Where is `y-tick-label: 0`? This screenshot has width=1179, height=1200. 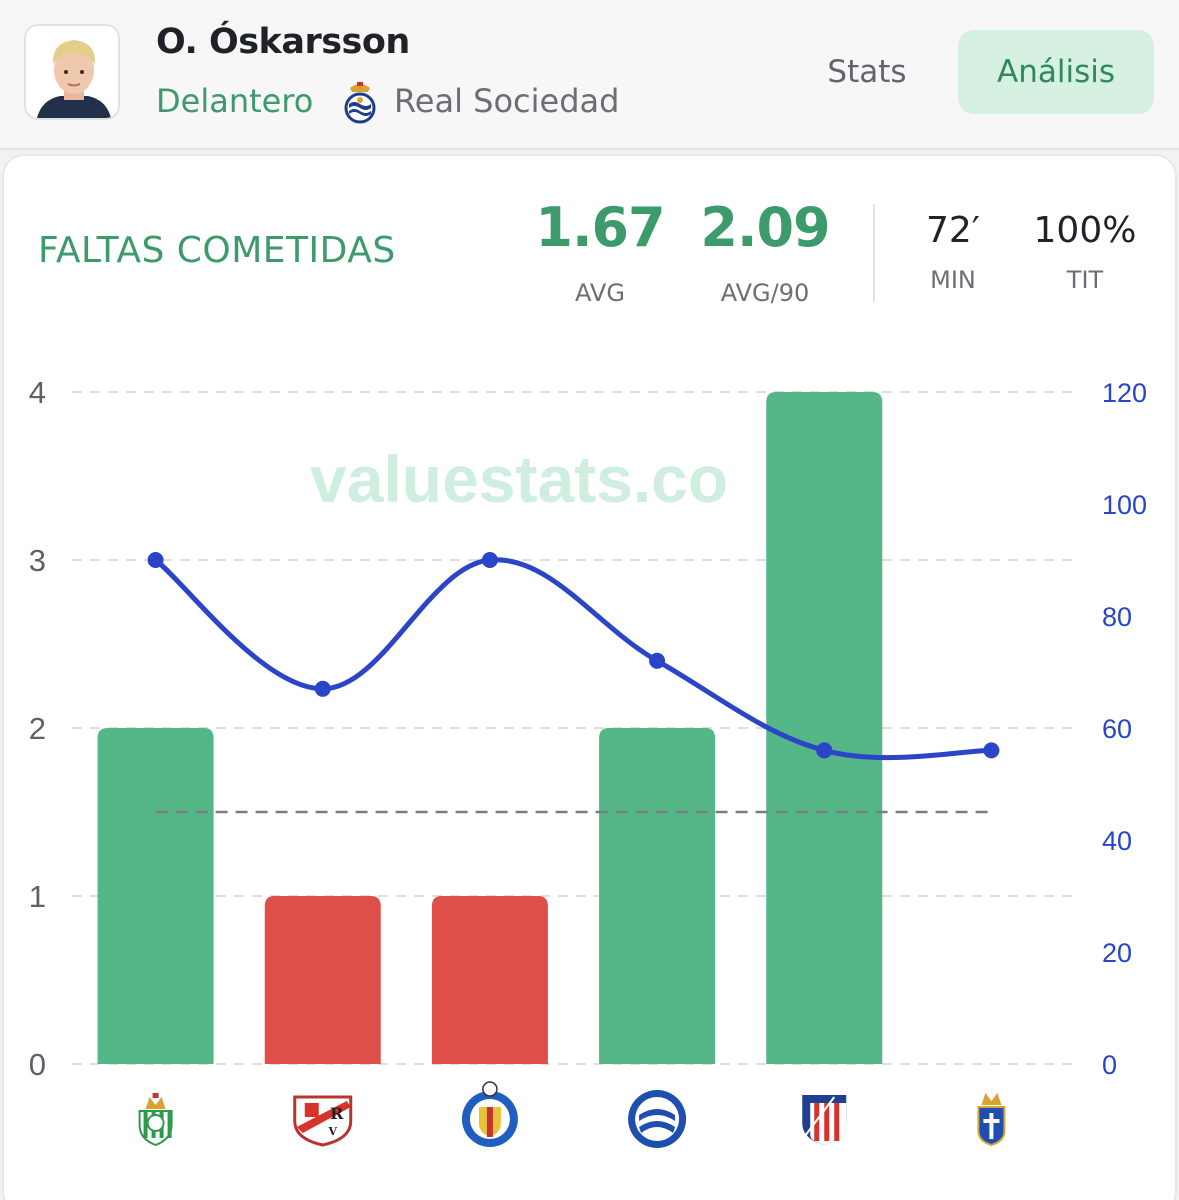
y-tick-label: 0 is located at coordinates (37, 1064).